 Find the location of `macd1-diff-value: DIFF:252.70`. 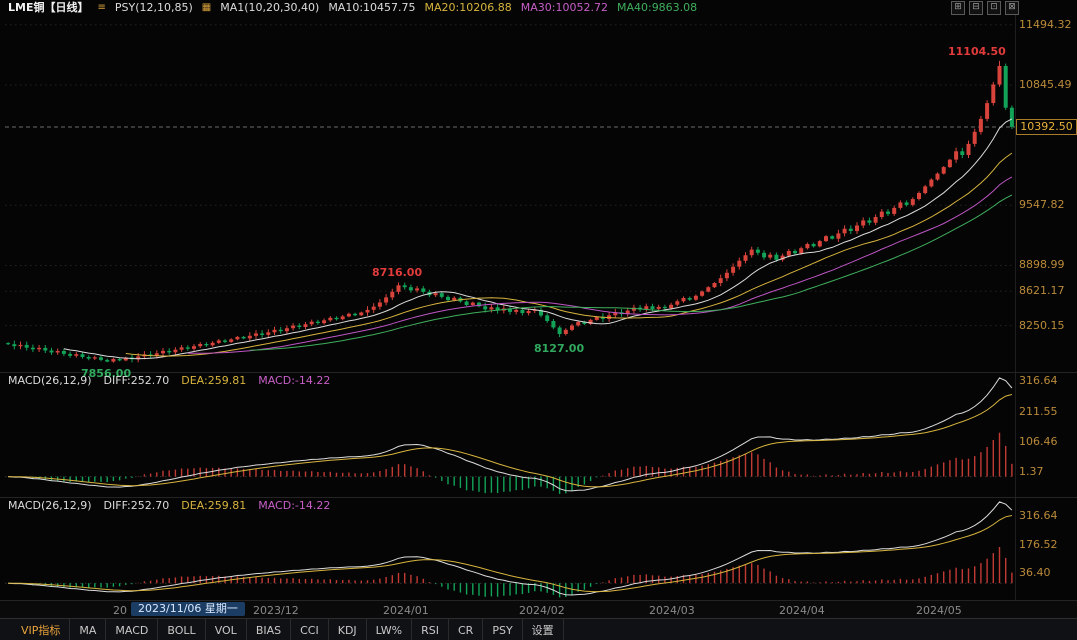

macd1-diff-value: DIFF:252.70 is located at coordinates (136, 380).